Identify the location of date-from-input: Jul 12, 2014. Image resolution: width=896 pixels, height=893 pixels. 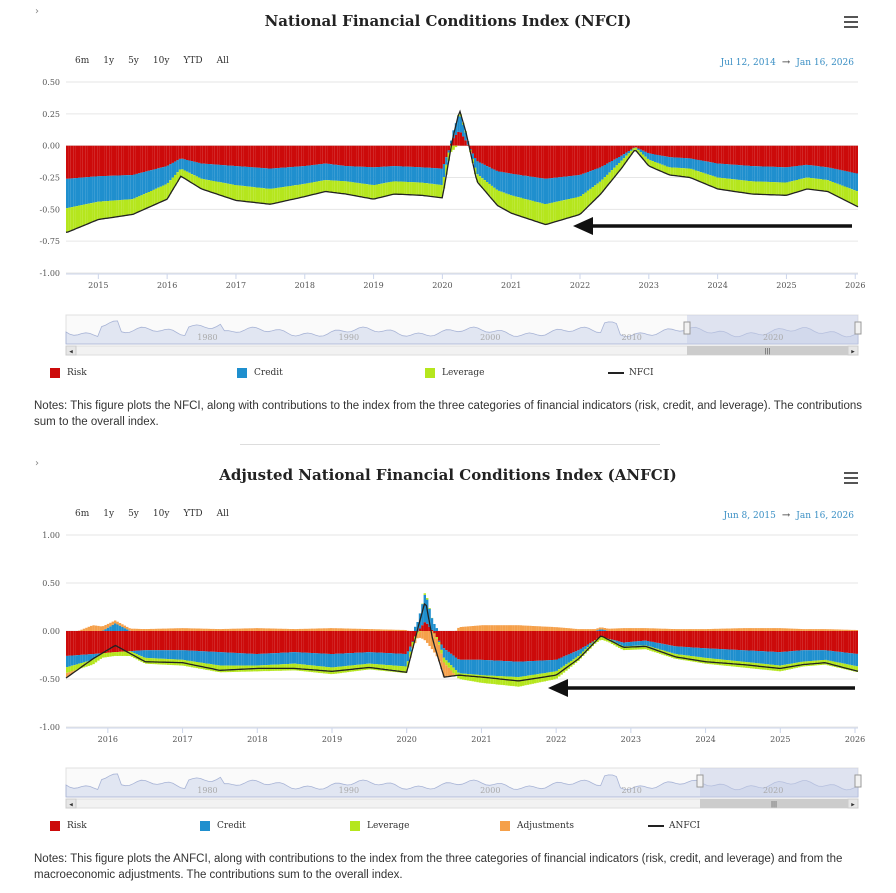
(748, 63).